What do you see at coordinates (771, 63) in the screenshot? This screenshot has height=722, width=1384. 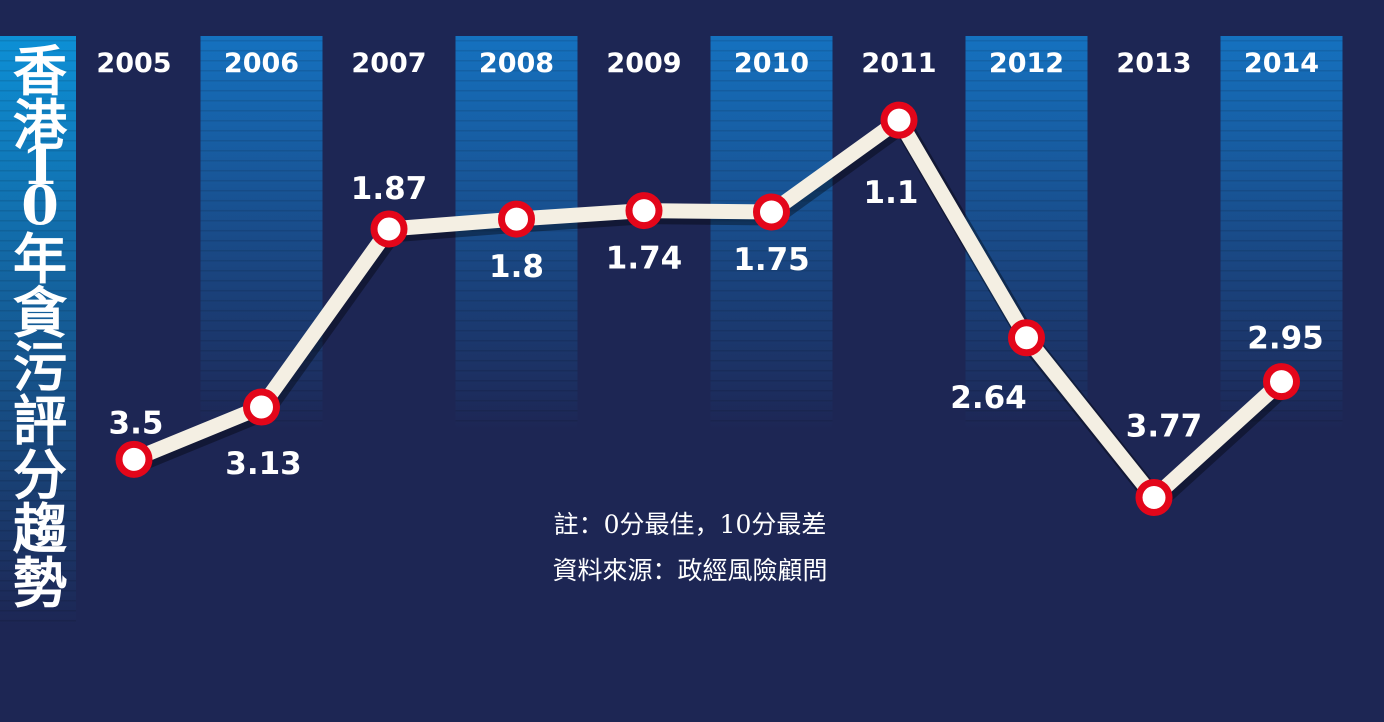 I see `year-label-2010: 2010` at bounding box center [771, 63].